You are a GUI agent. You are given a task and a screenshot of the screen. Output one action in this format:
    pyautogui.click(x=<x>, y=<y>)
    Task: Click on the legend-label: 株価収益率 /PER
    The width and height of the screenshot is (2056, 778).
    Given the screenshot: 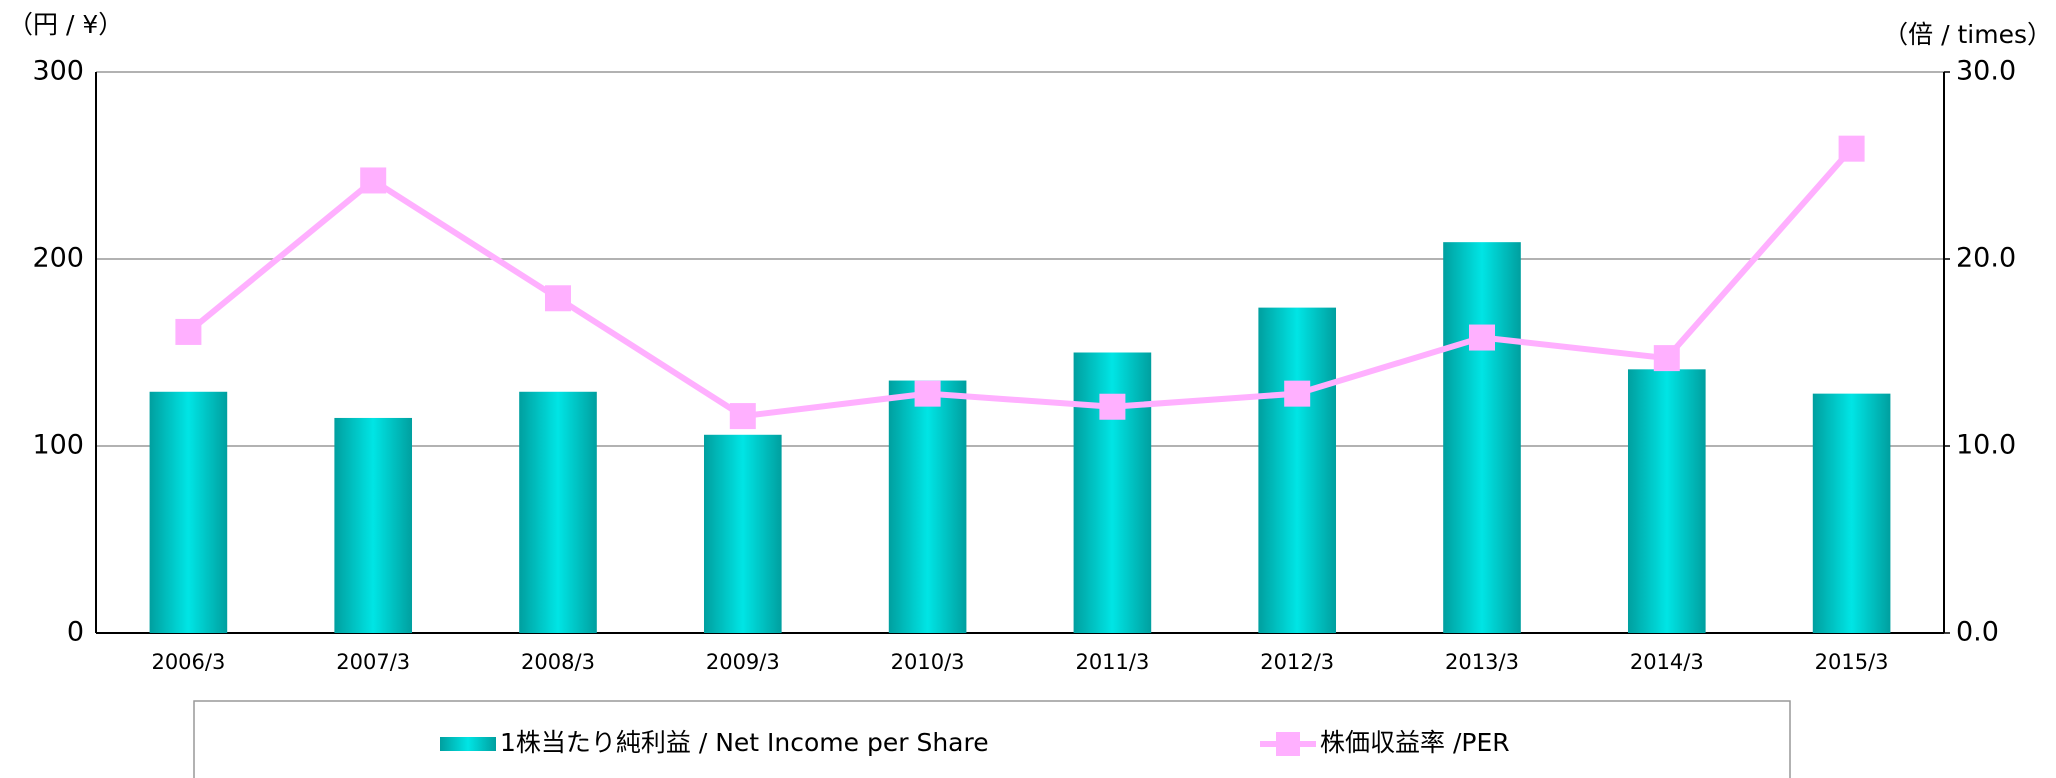 What is the action you would take?
    pyautogui.click(x=1415, y=742)
    